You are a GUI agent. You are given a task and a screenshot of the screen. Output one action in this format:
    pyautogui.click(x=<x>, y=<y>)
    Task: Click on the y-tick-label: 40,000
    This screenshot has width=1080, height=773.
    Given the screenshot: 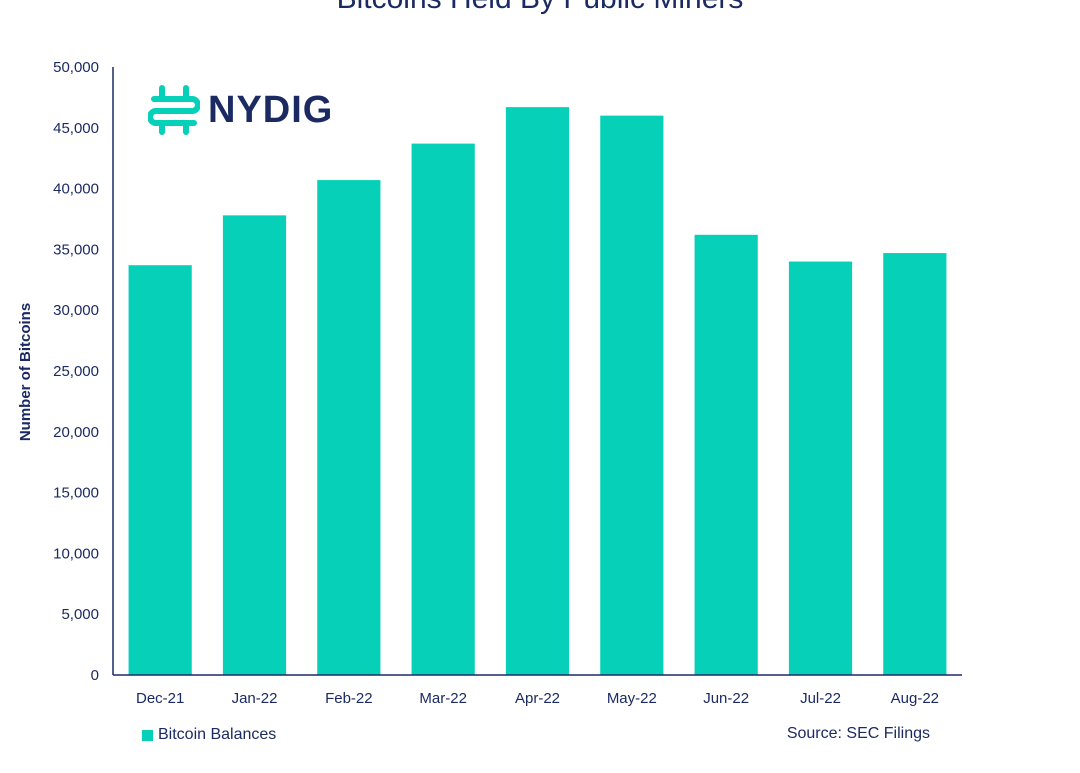 What is the action you would take?
    pyautogui.click(x=76, y=189)
    